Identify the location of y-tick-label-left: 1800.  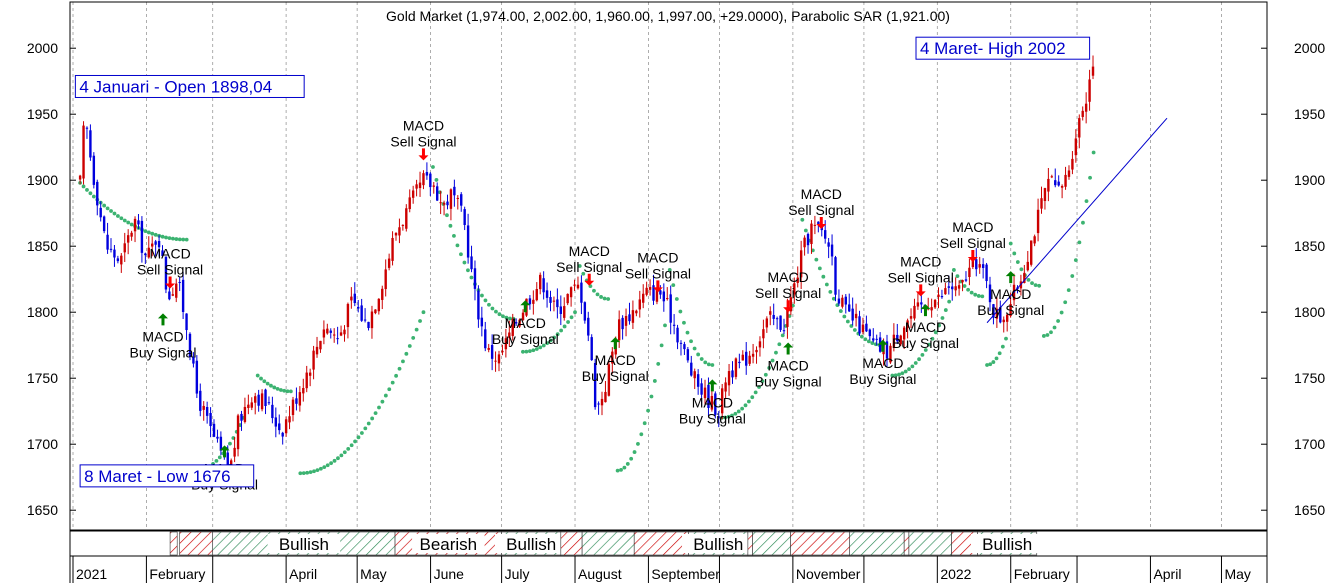
(42, 312).